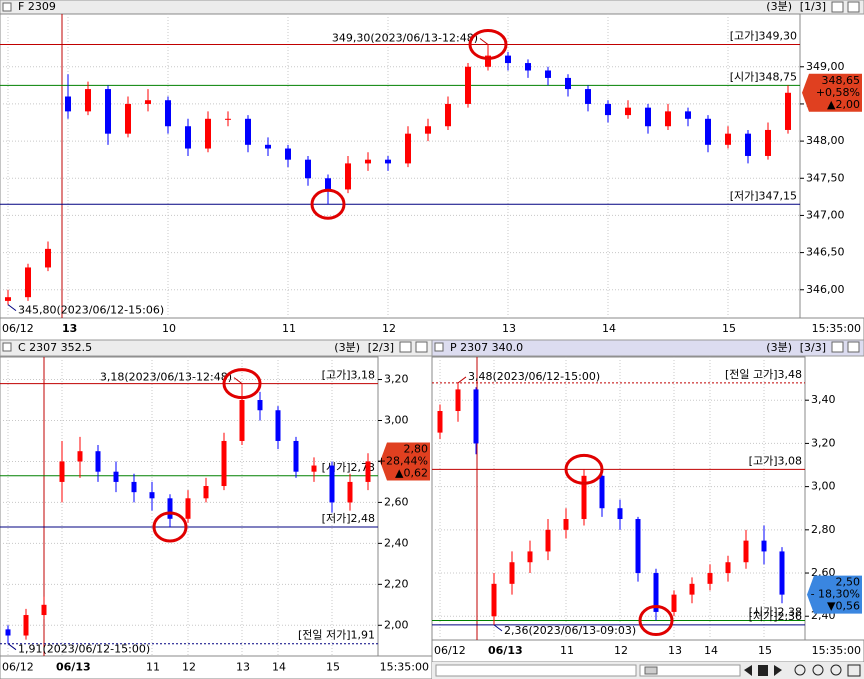 The width and height of the screenshot is (864, 679). What do you see at coordinates (854, 670) in the screenshot?
I see `fit-button` at bounding box center [854, 670].